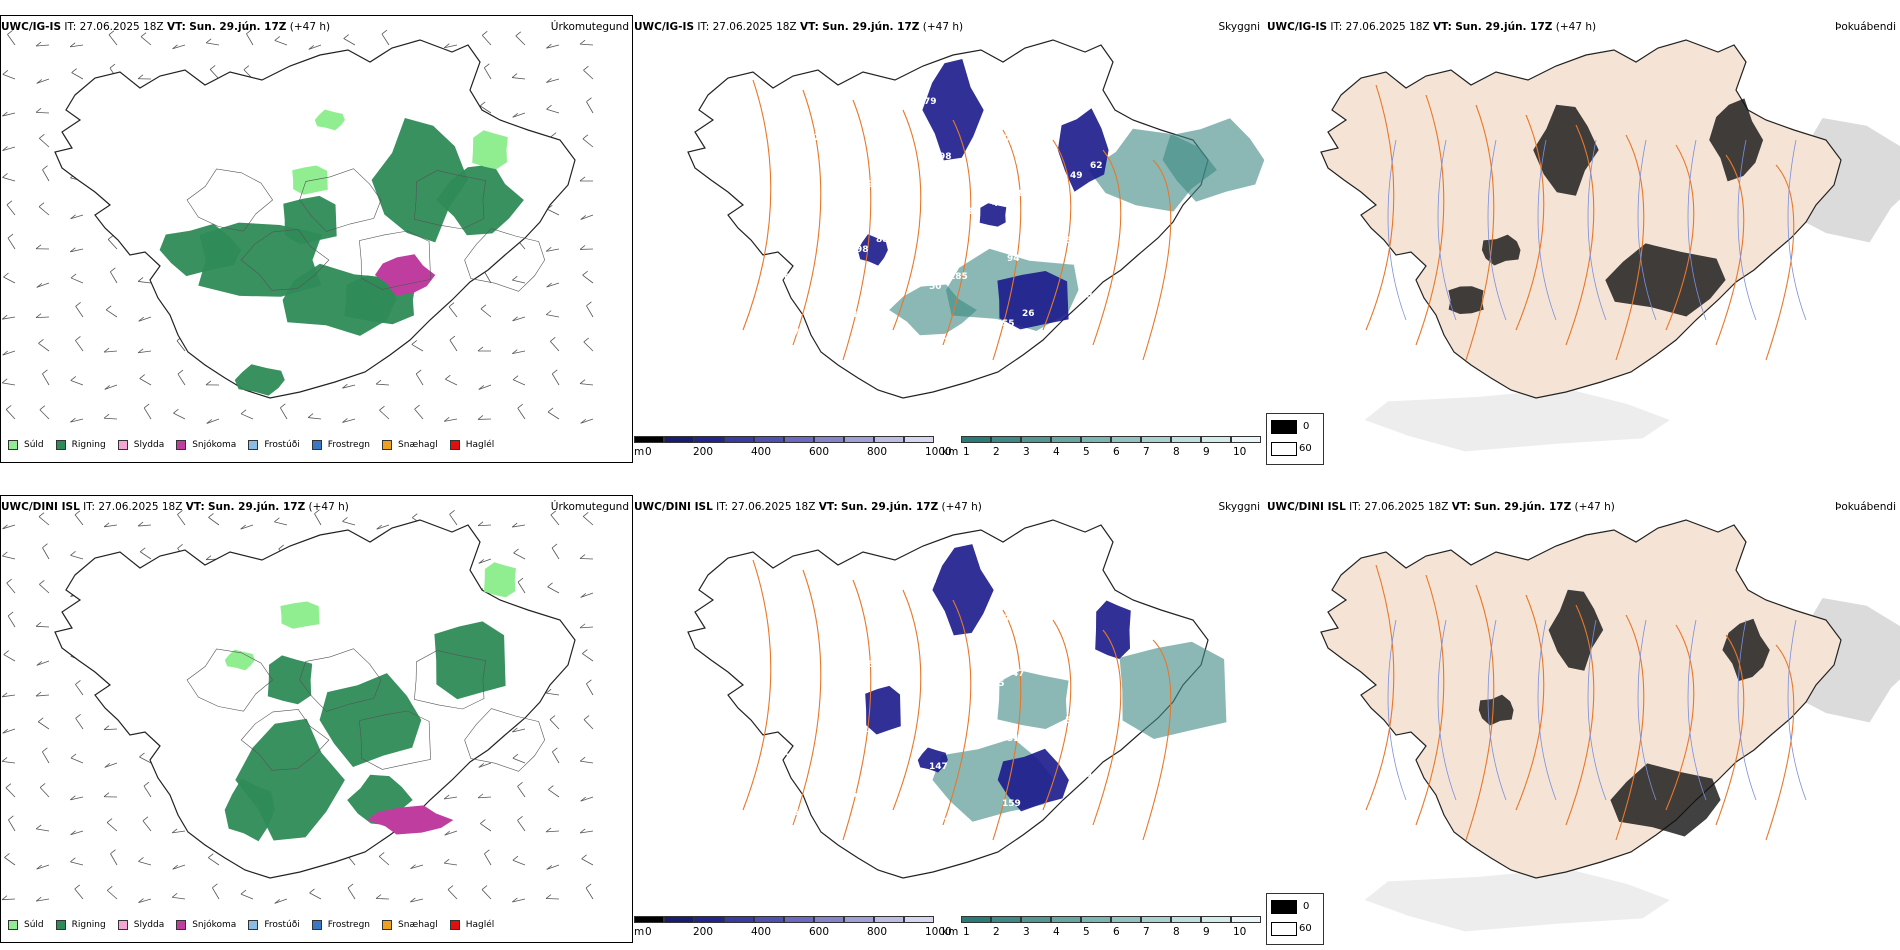  Describe the element at coordinates (195, 507) in the screenshot. I see `vt-label: VT:` at that location.